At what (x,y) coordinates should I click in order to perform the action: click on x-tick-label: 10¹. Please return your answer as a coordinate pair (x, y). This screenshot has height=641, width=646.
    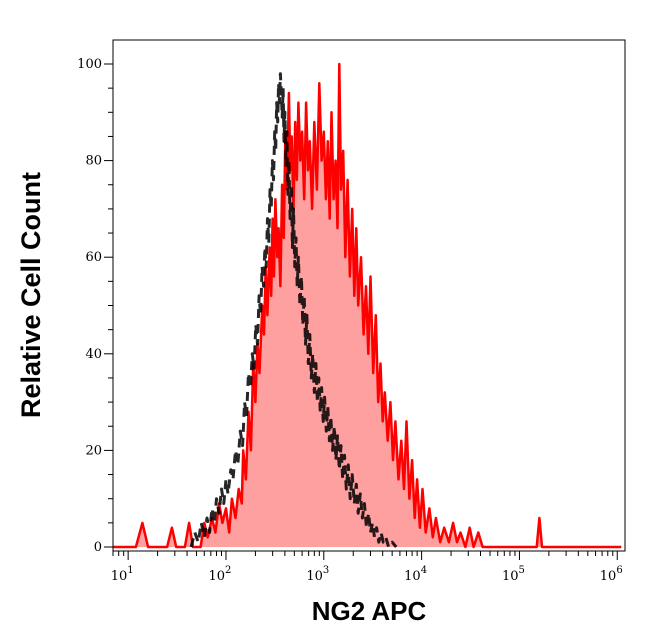
    Looking at the image, I should click on (122, 574).